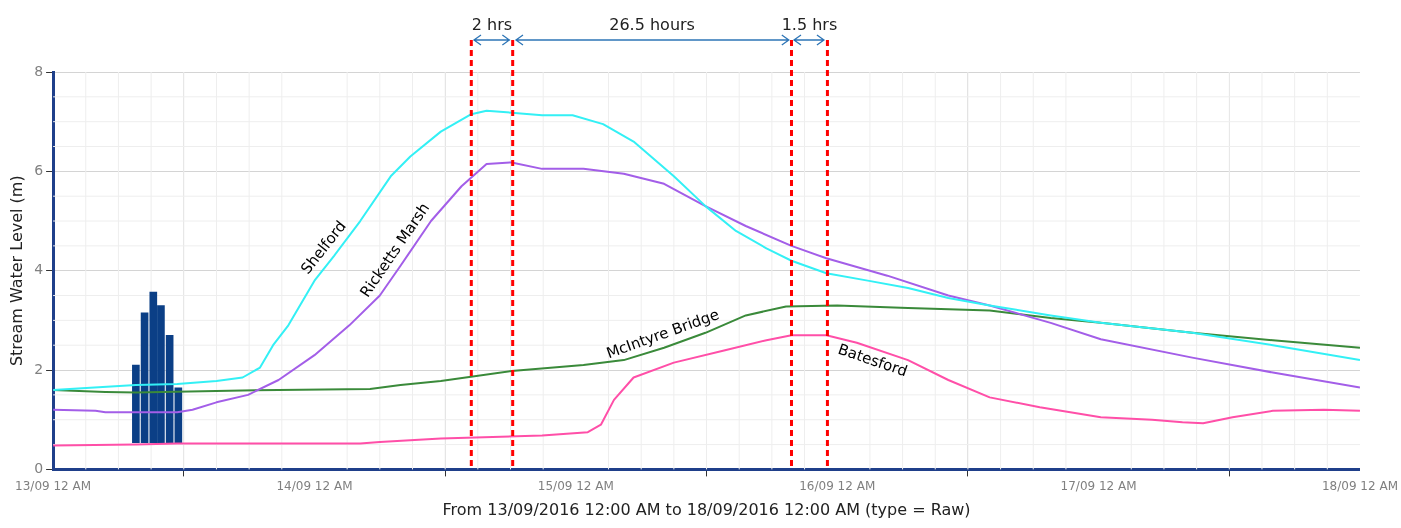 This screenshot has height=528, width=1401. I want to click on x-tick-label: 17/09 12 AM, so click(1098, 485).